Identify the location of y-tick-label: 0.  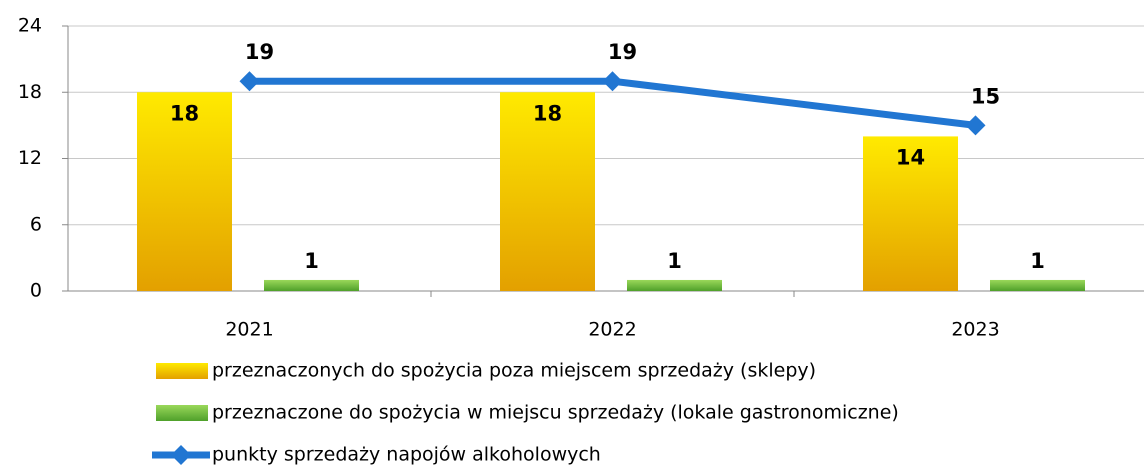
(36, 291).